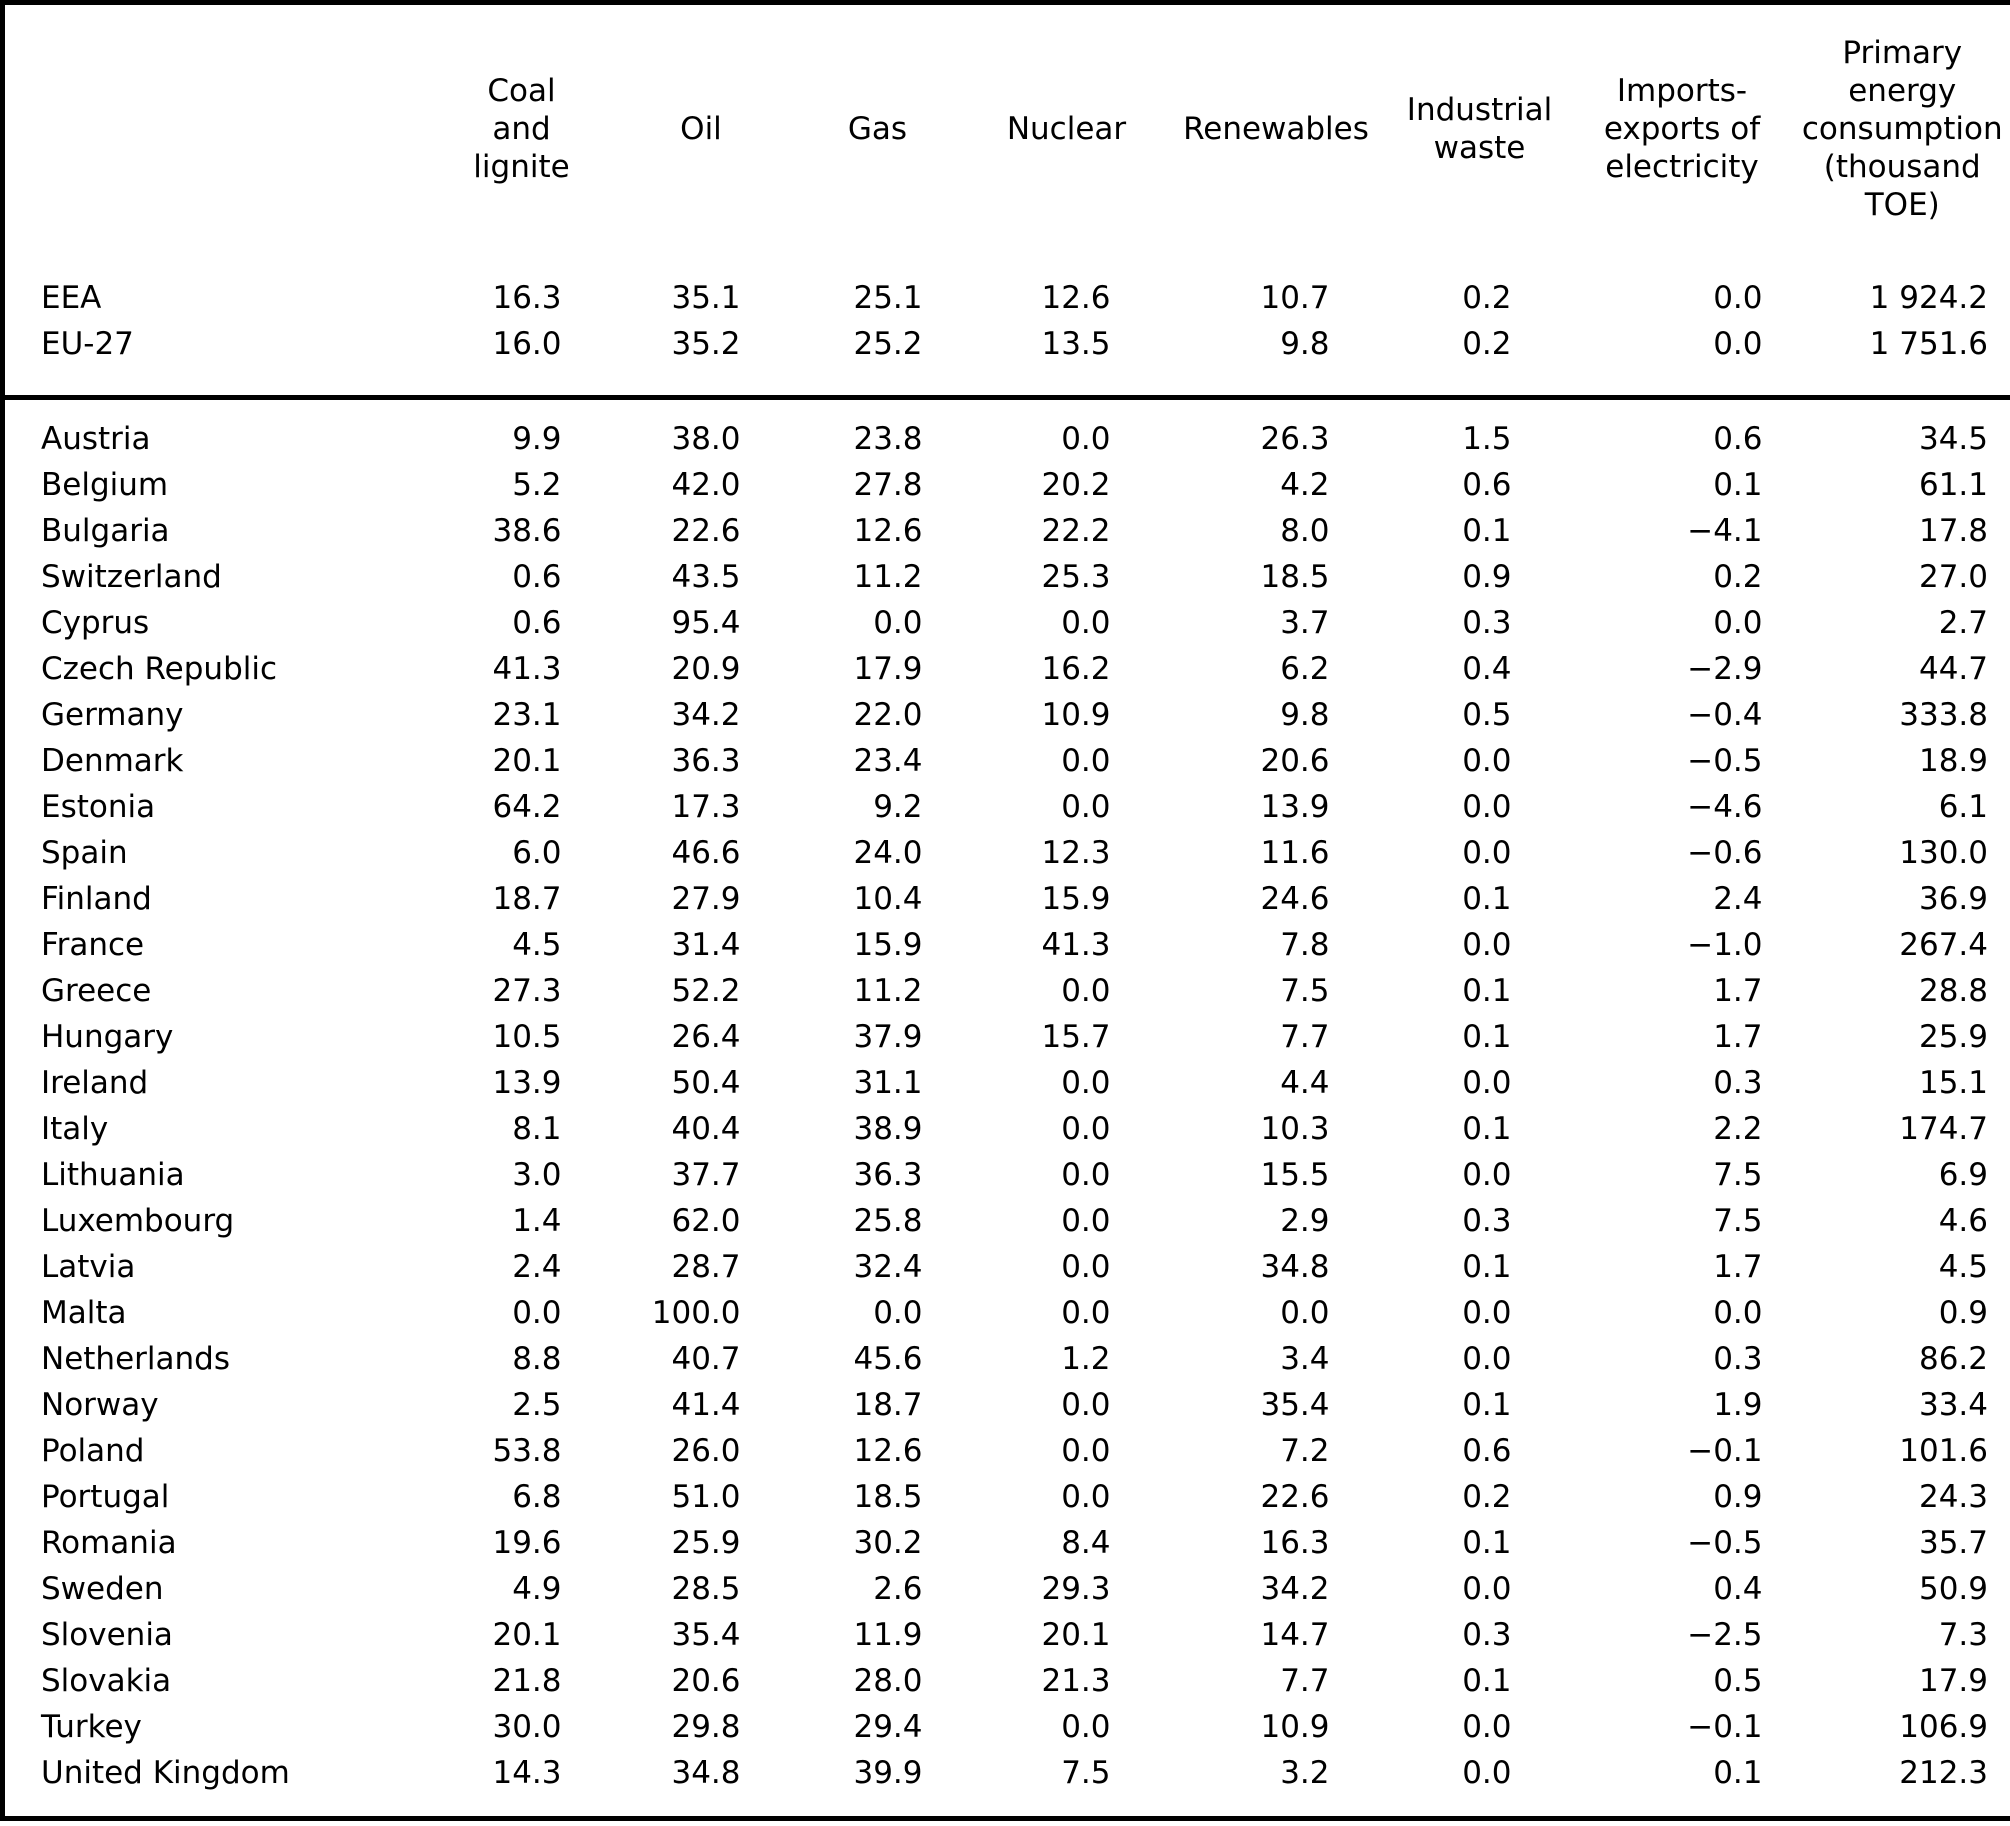  I want to click on value-cell: 37.9, so click(888, 1037).